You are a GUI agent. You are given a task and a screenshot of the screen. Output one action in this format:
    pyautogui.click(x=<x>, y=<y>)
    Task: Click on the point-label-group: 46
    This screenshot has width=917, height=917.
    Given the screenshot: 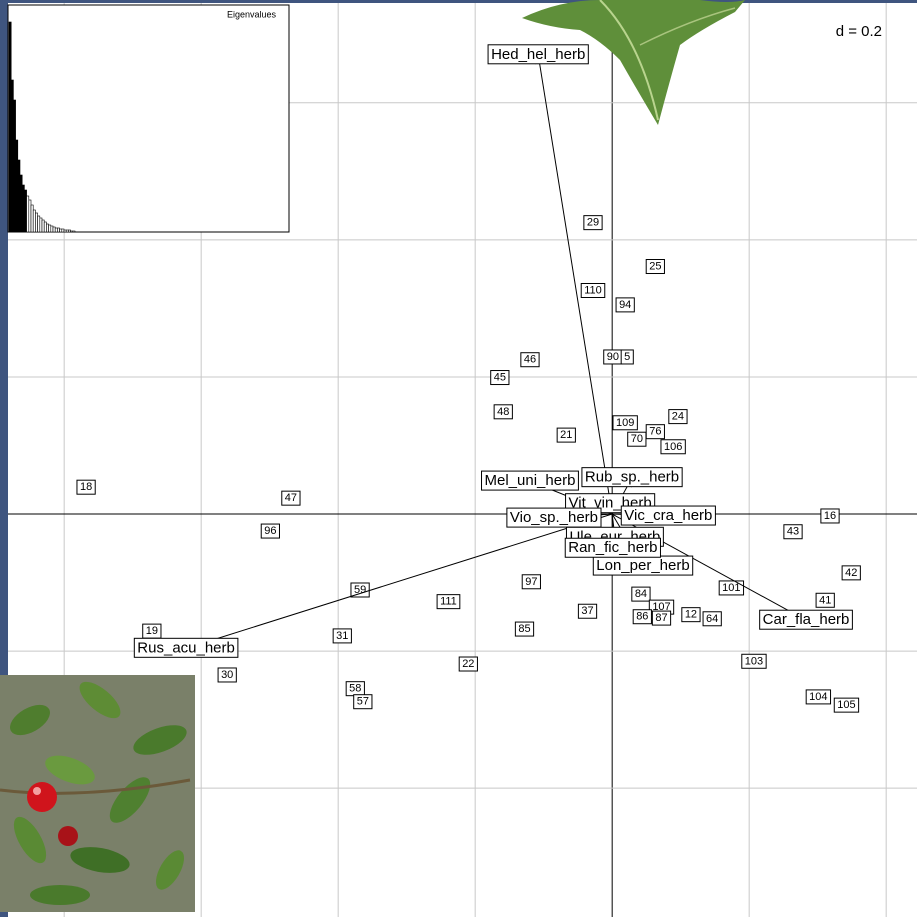 What is the action you would take?
    pyautogui.click(x=530, y=360)
    